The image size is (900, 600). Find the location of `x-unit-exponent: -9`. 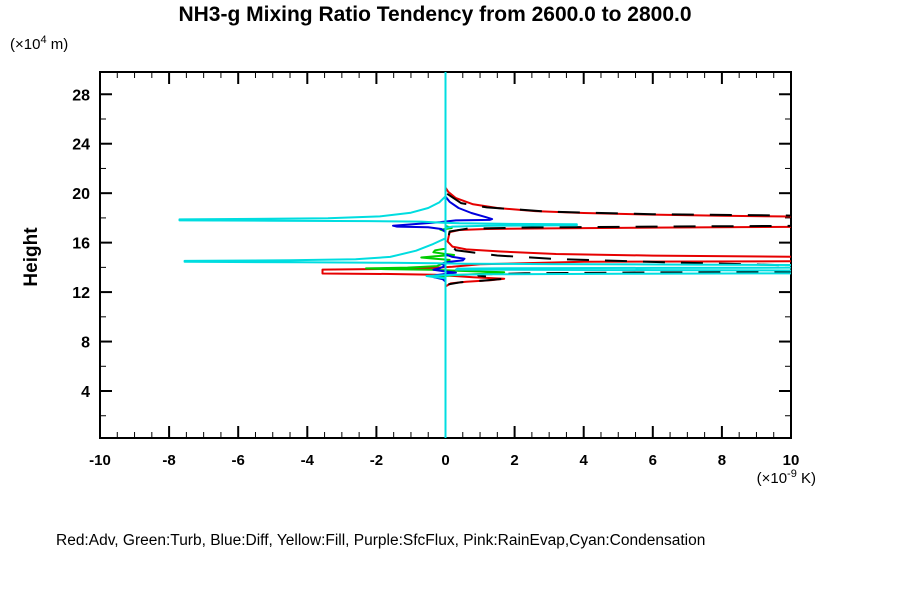

x-unit-exponent: -9 is located at coordinates (792, 474).